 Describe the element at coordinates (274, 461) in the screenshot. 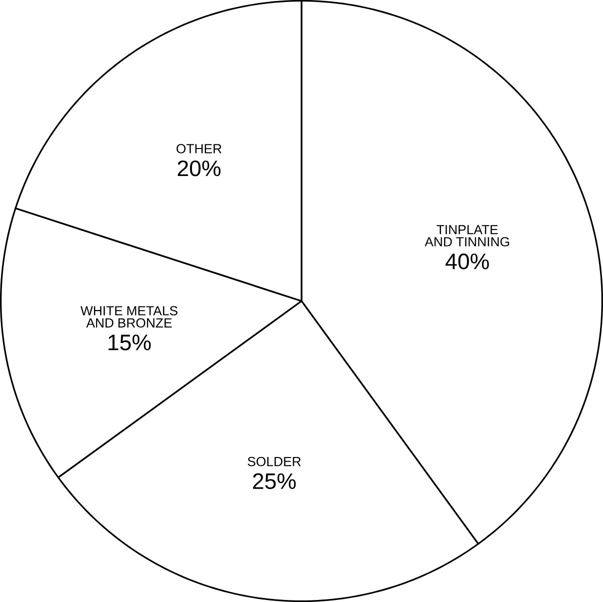

I see `slice-label: SOLDER` at that location.